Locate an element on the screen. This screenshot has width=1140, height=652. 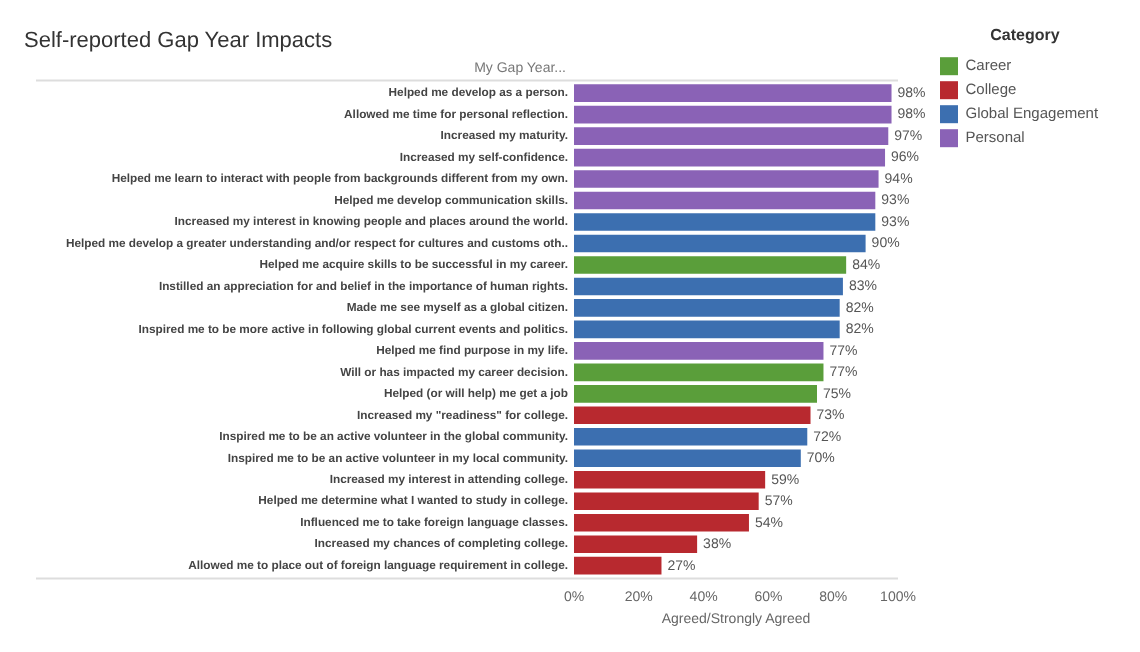
text: Self-reported Gap Year Impacts is located at coordinates (179, 41).